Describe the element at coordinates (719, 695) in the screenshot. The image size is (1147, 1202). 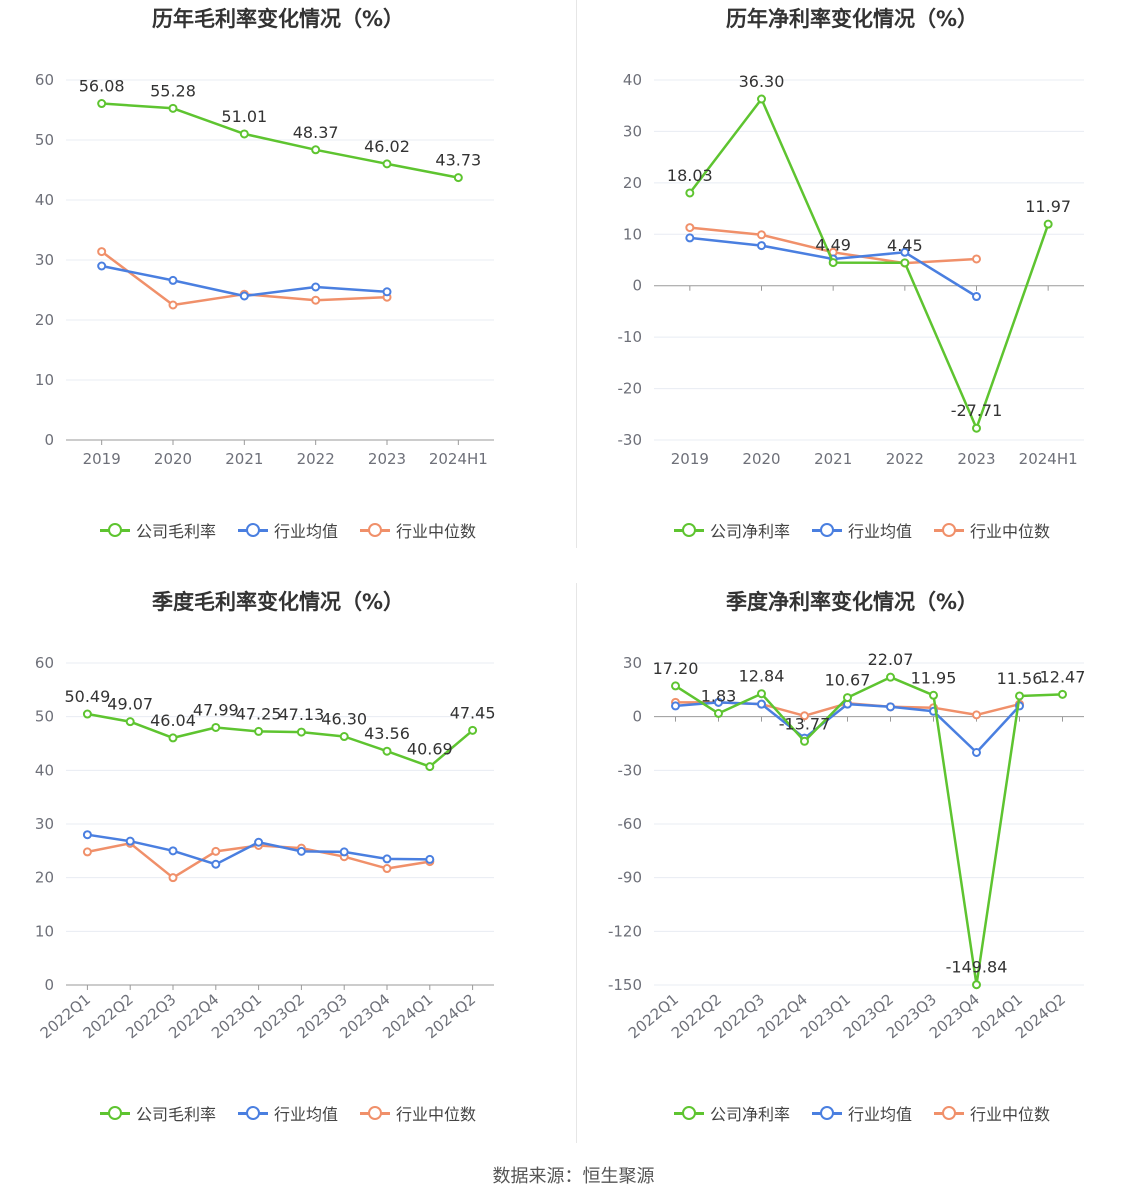
I see `data-label: 1.83` at that location.